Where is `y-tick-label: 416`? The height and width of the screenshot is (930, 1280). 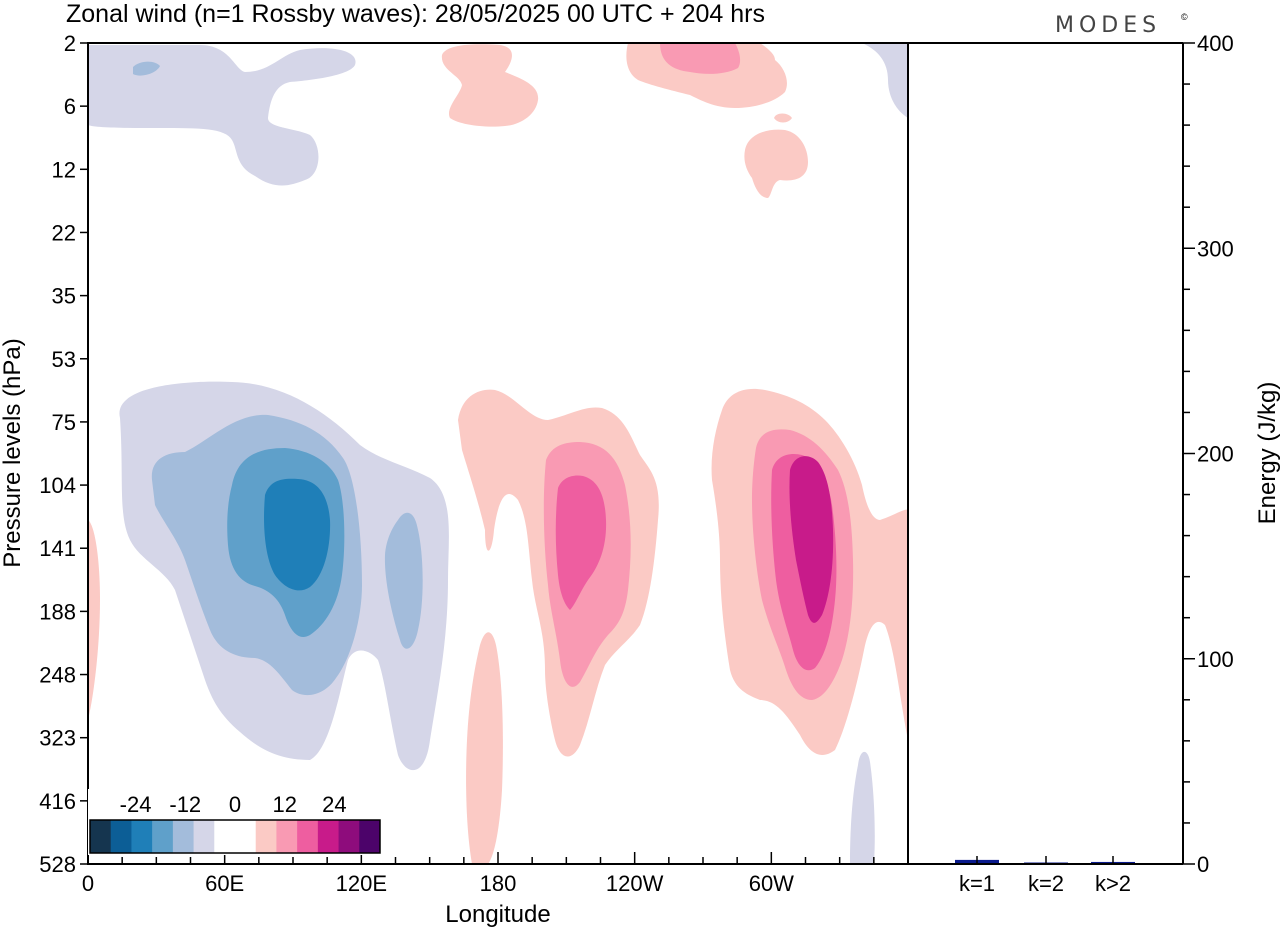 y-tick-label: 416 is located at coordinates (57, 801).